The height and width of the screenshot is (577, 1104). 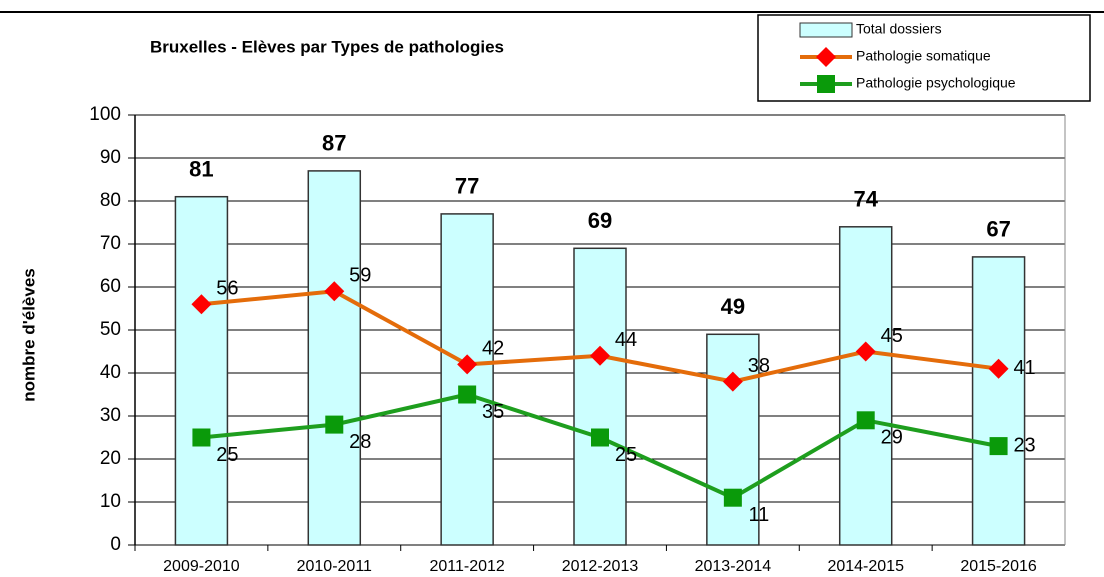 I want to click on y-tick-label: 0, so click(x=115, y=544).